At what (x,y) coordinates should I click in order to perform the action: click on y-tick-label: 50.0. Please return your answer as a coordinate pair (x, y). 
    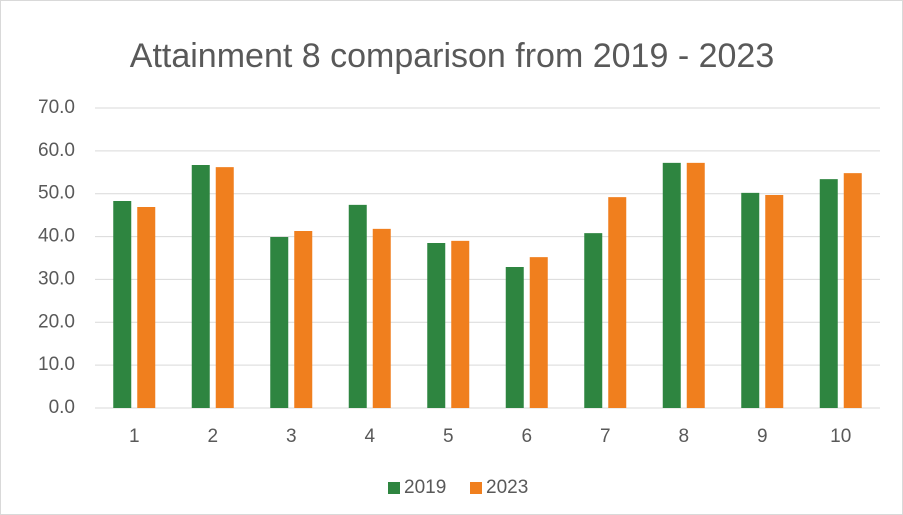
    Looking at the image, I should click on (56, 193).